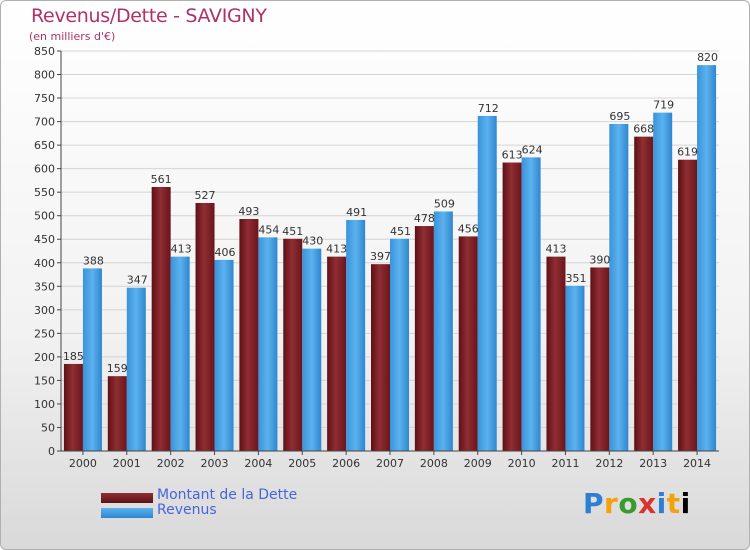 The width and height of the screenshot is (750, 550). Describe the element at coordinates (44, 333) in the screenshot. I see `y-tick-label: 250` at that location.